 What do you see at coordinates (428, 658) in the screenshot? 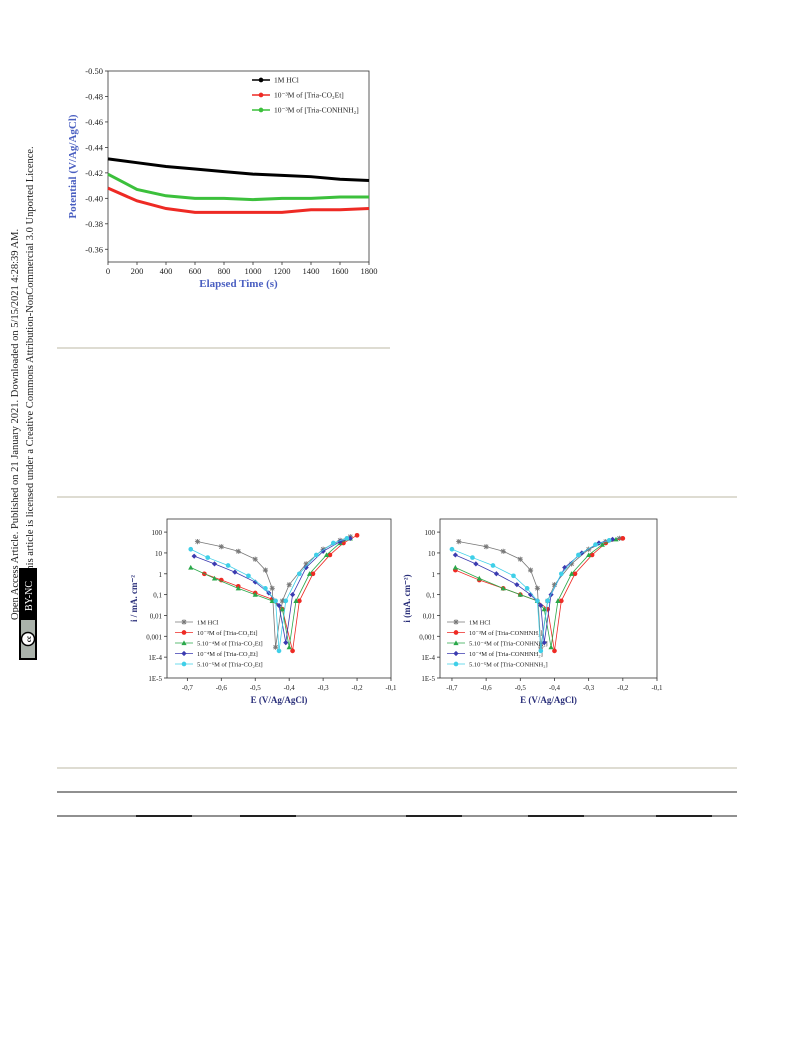
I see `y-tick-label: 1E-4` at bounding box center [428, 658].